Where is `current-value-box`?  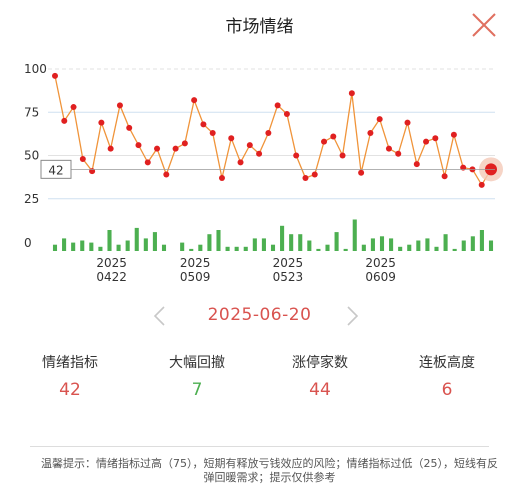
current-value-box is located at coordinates (56, 169).